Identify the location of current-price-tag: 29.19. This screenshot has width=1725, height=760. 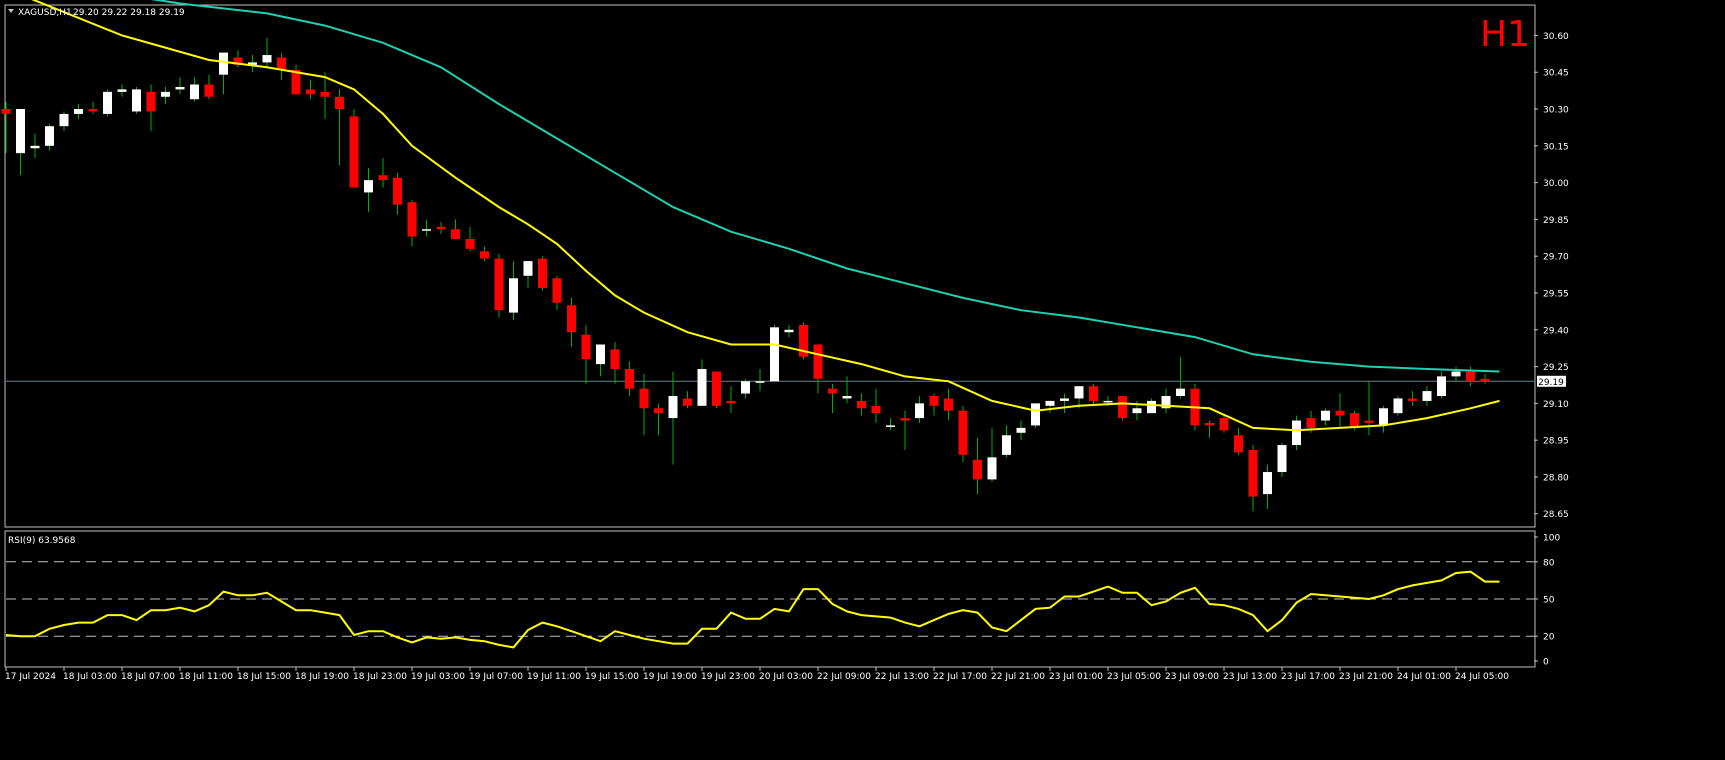
(1551, 381).